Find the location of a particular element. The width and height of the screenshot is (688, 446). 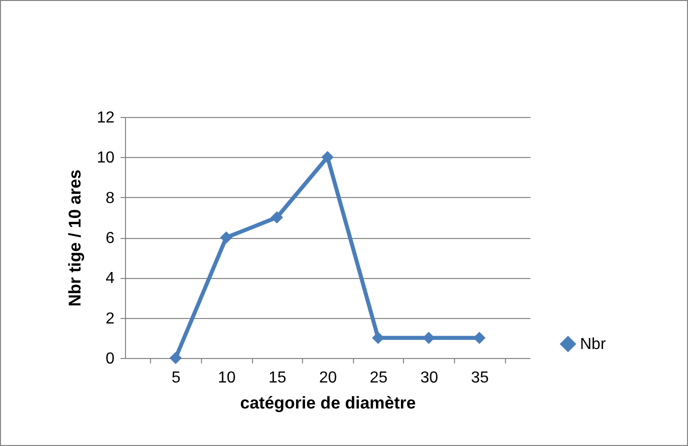

y-tick-label: 12 is located at coordinates (105, 118).